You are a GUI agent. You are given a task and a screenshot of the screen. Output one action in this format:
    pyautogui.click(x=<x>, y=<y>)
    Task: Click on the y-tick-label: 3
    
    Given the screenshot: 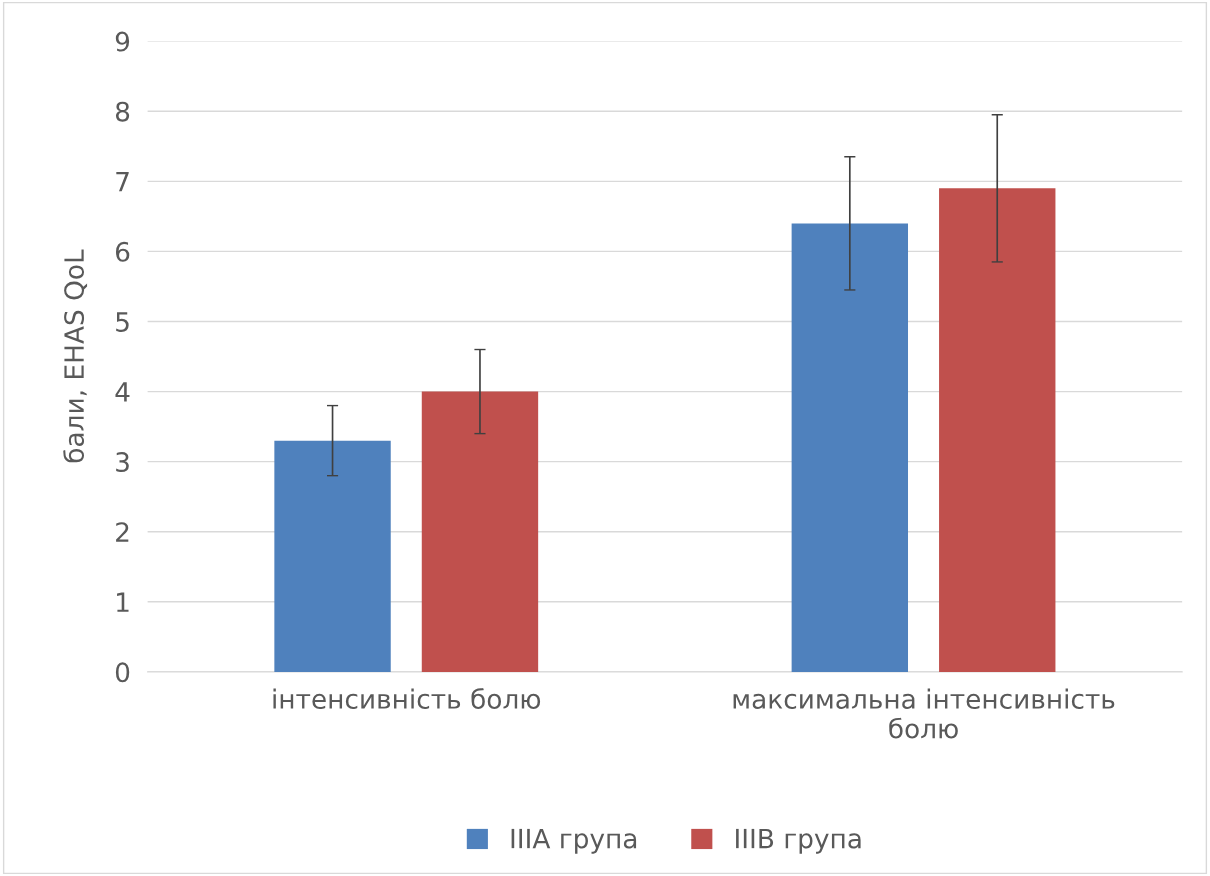 What is the action you would take?
    pyautogui.click(x=122, y=462)
    